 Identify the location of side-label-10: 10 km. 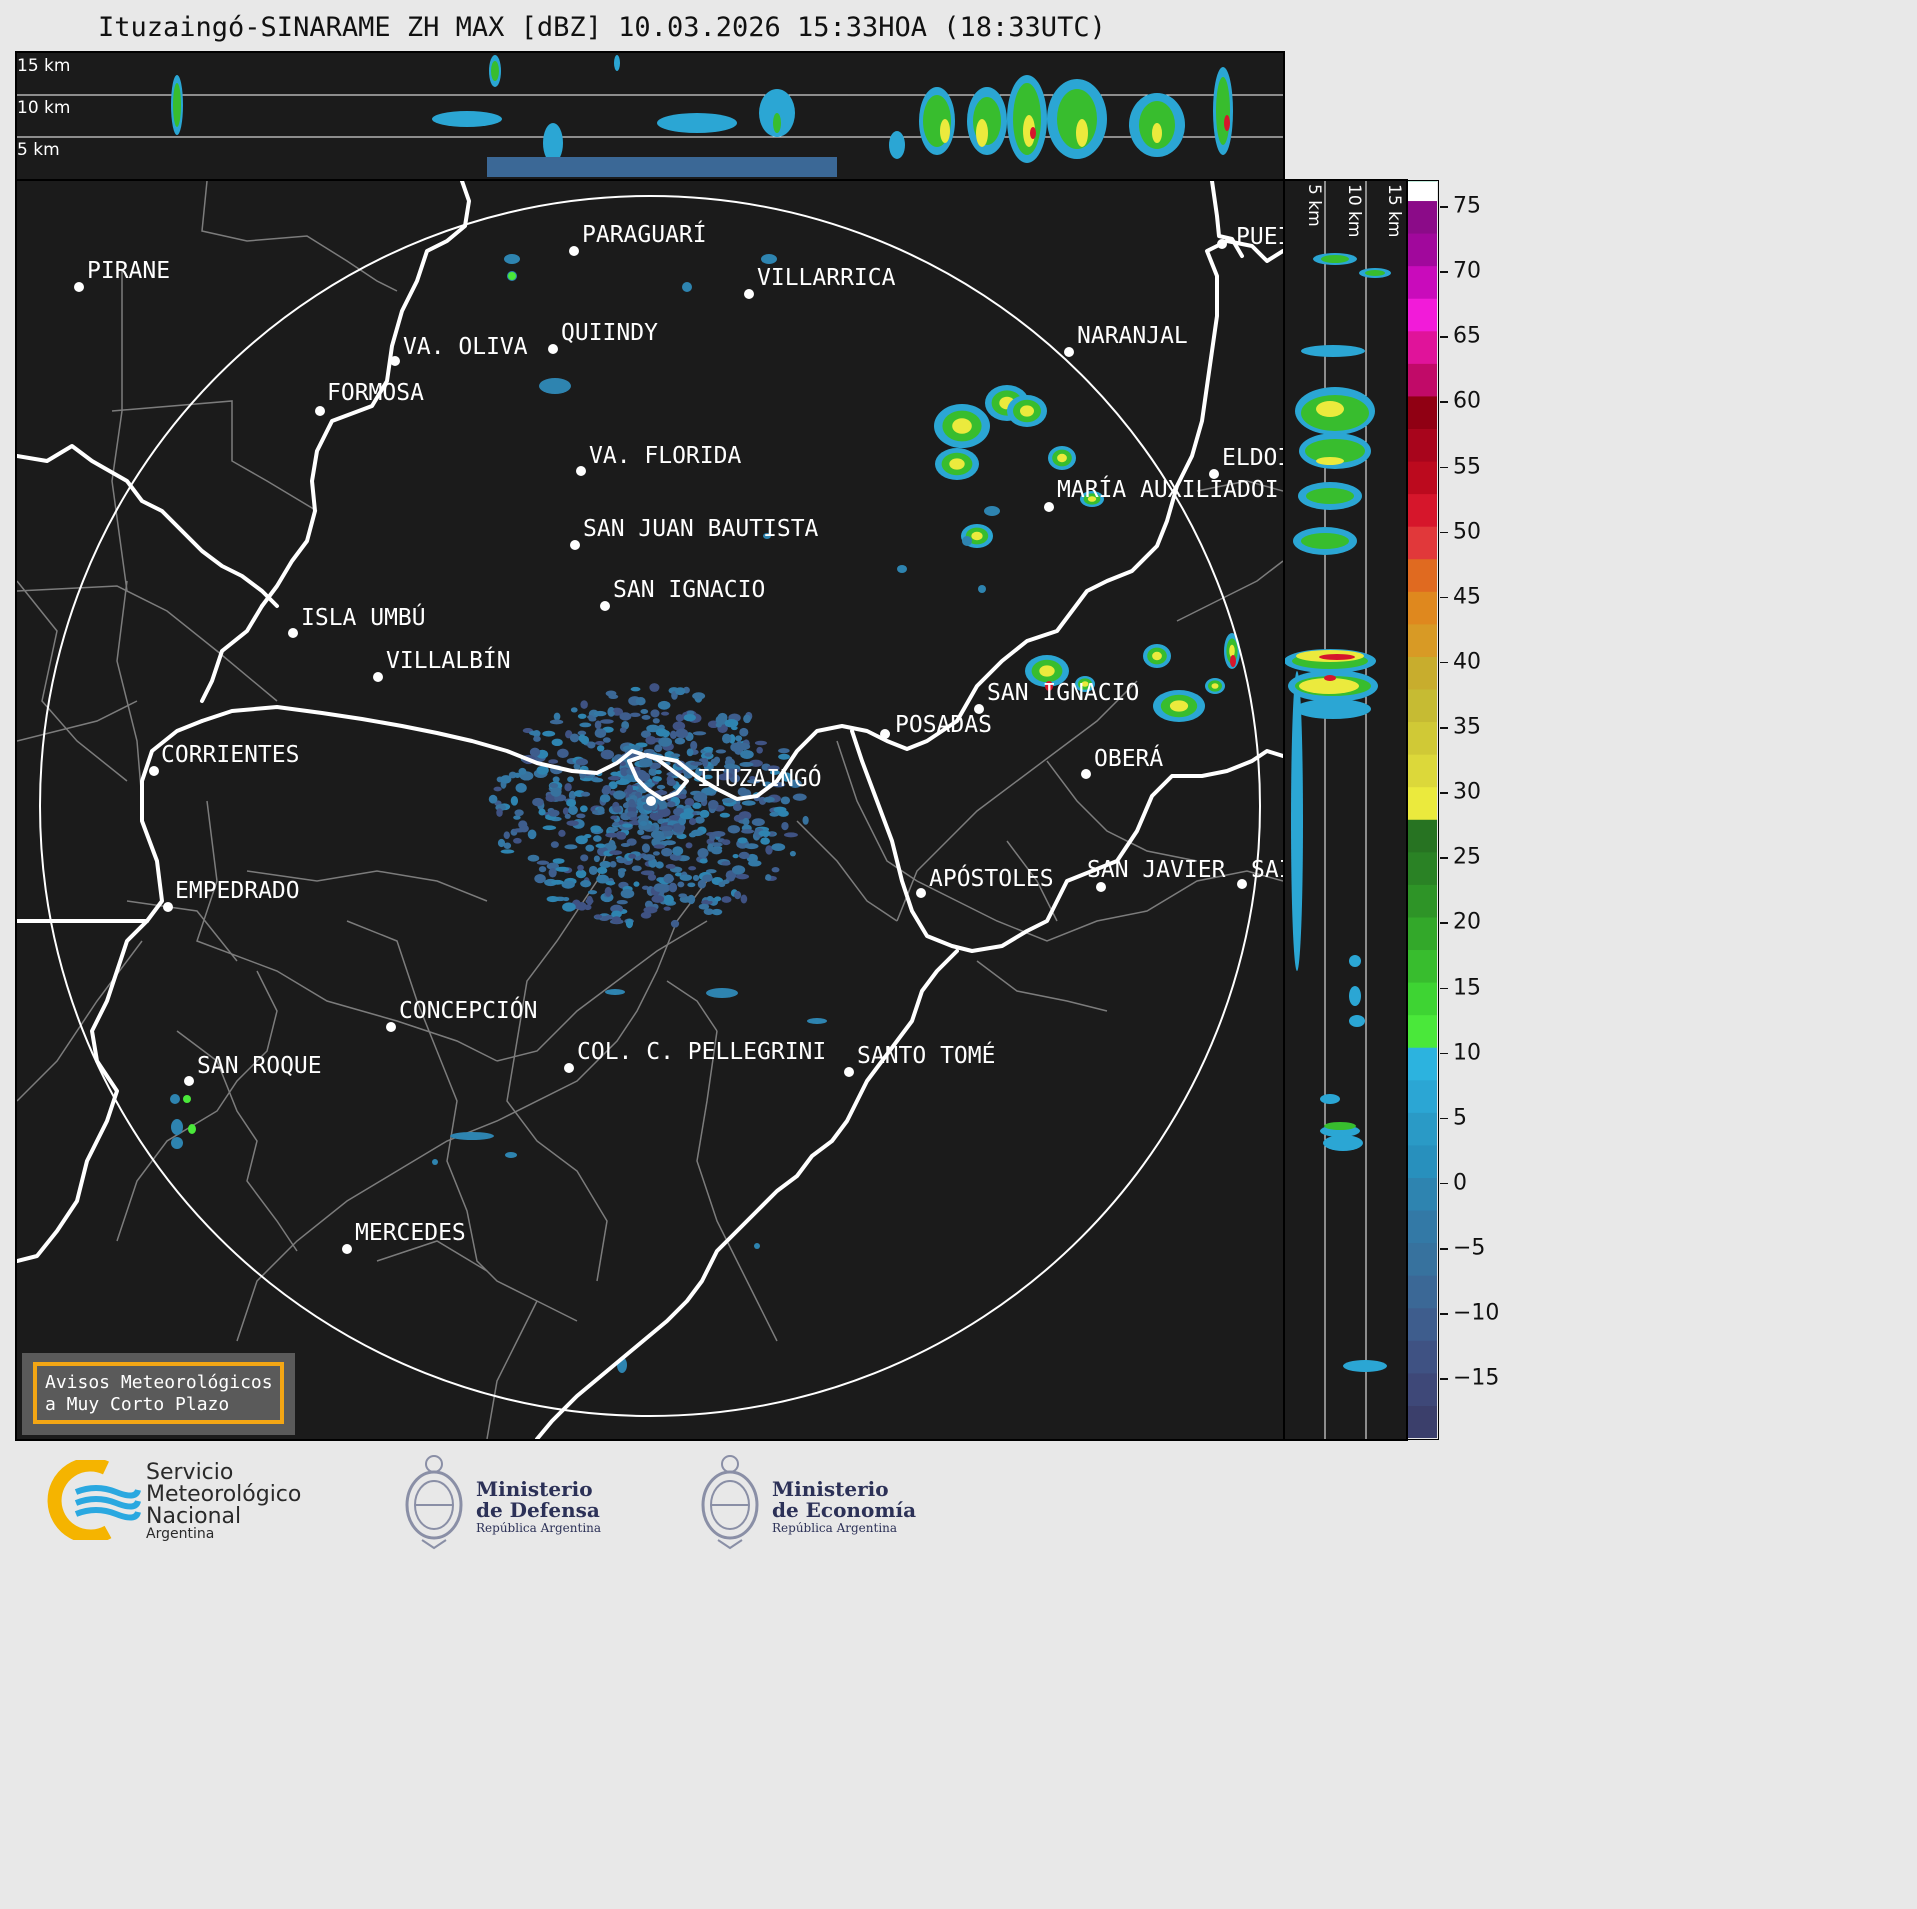
(1354, 210).